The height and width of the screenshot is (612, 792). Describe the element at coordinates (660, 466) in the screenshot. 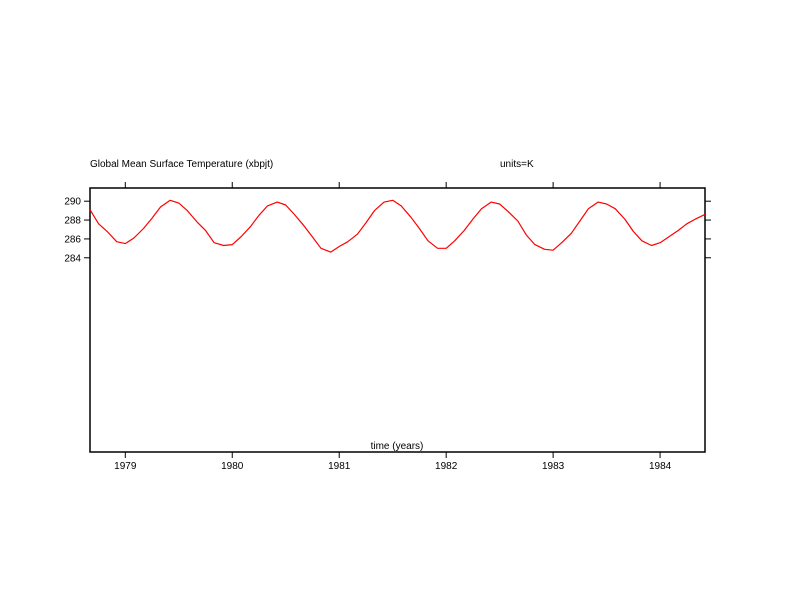

I see `x-tick-label: 1984` at that location.